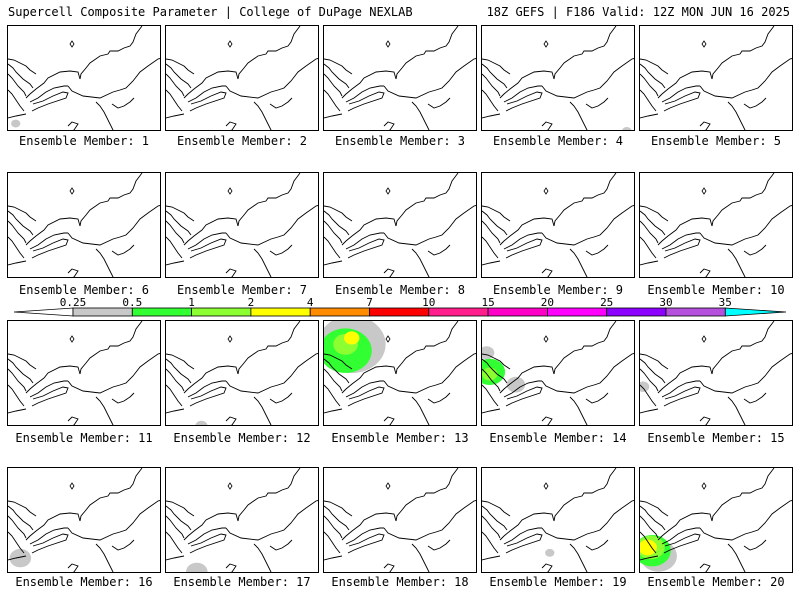  What do you see at coordinates (132, 302) in the screenshot?
I see `color-scale-tick-label: 0.5` at bounding box center [132, 302].